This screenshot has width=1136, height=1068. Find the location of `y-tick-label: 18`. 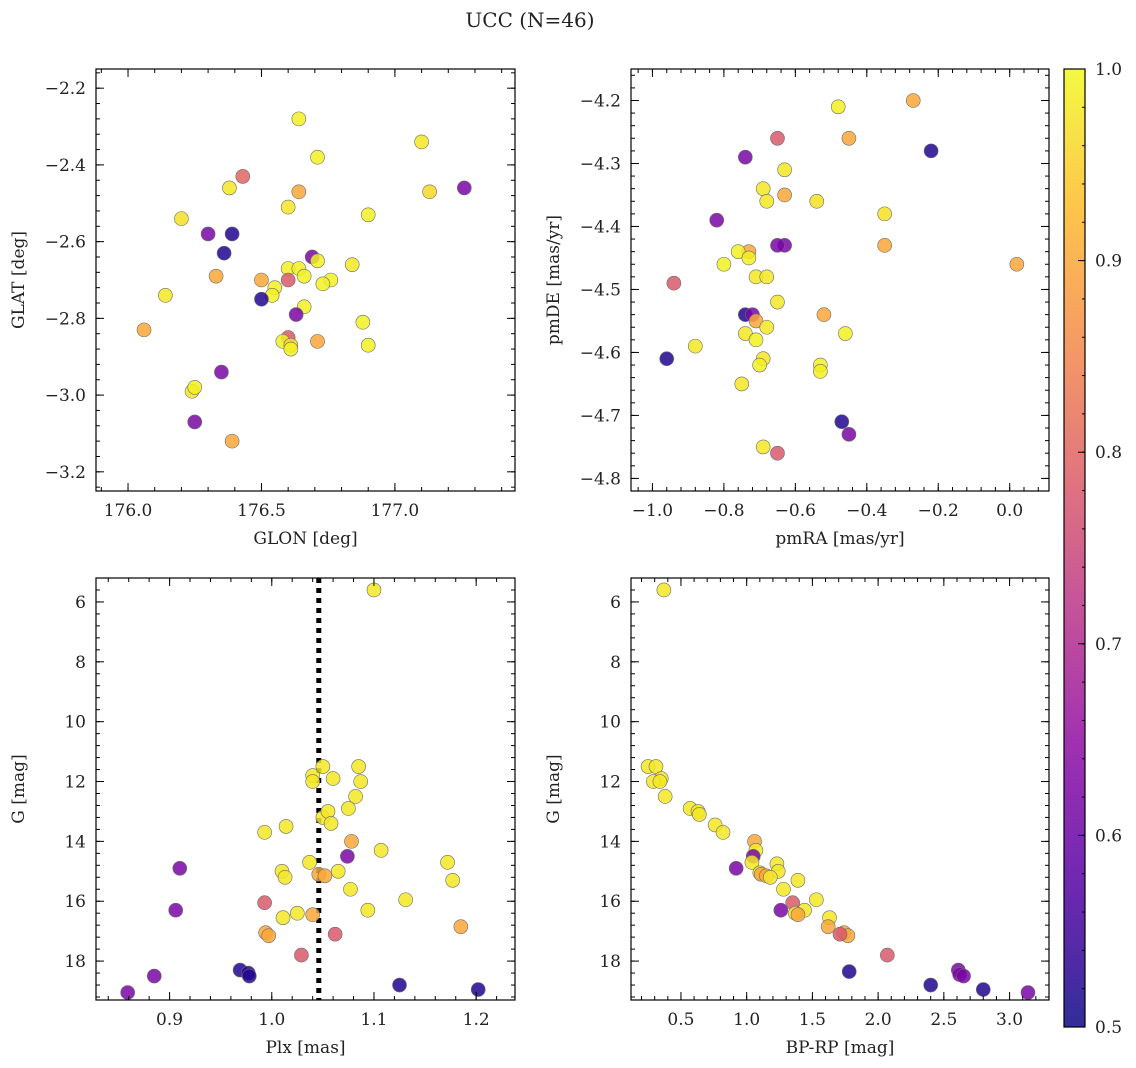

y-tick-label: 18 is located at coordinates (75, 962).